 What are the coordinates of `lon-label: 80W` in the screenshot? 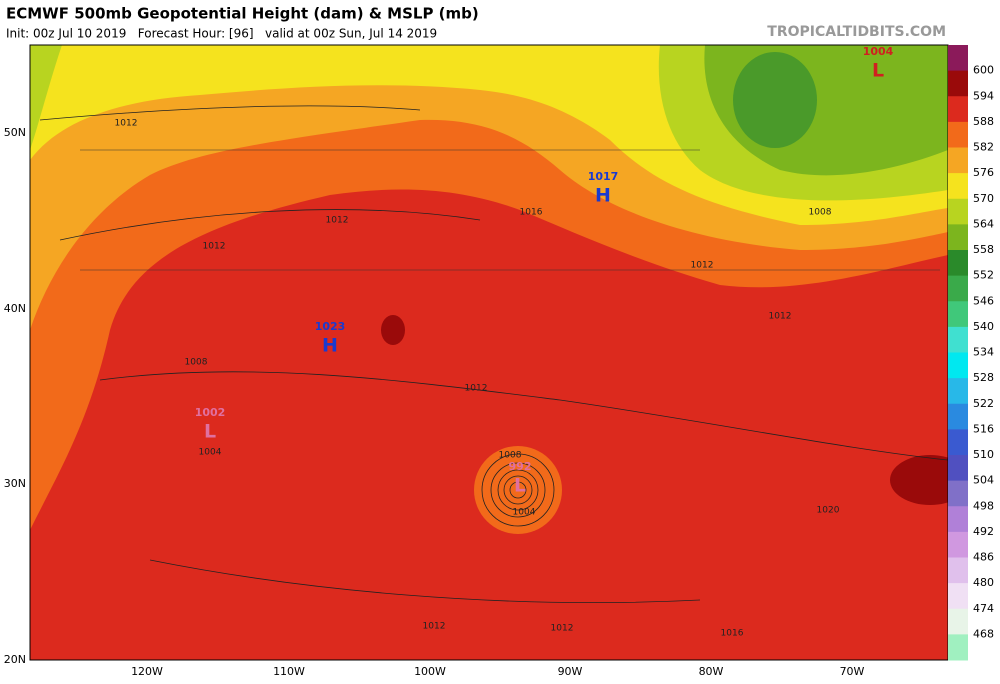 It's located at (711, 671).